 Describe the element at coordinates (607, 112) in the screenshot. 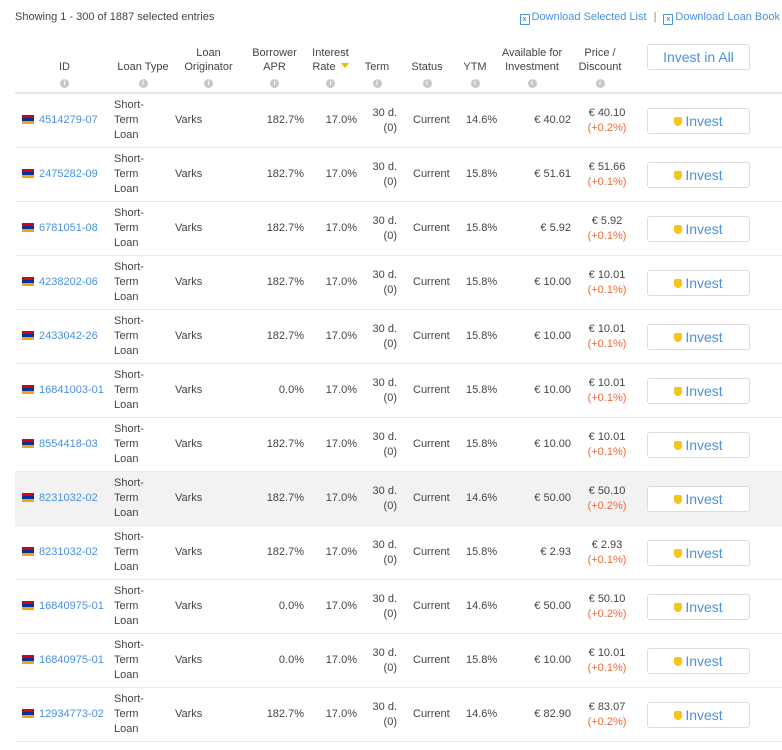

I see `price-value: € 40.10` at that location.